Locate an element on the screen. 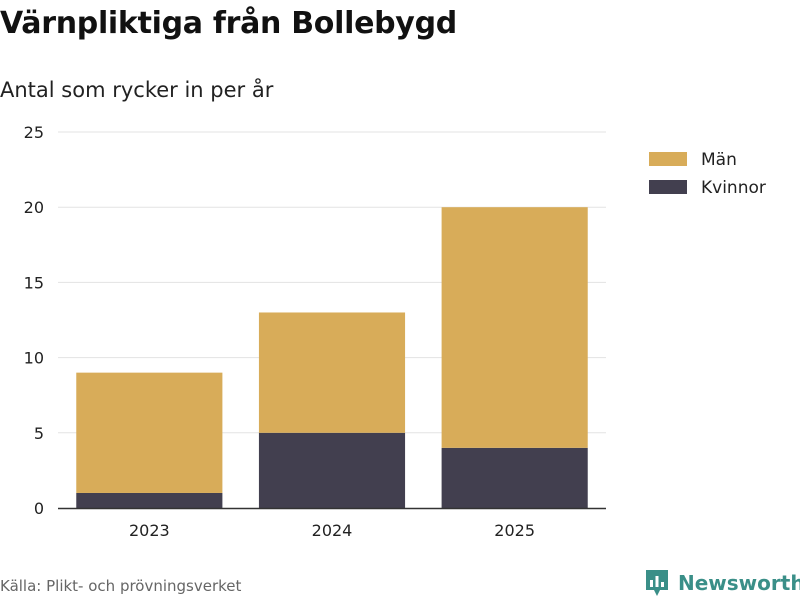 This screenshot has width=800, height=600. x-axis-ticks: 2023 2024 2025 is located at coordinates (332, 530).